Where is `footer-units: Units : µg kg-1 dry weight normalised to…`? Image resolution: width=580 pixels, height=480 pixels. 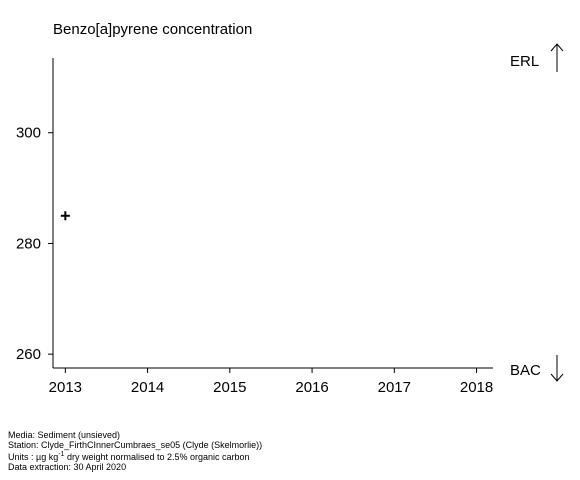 footer-units: Units : µg kg-1 dry weight normalised to… is located at coordinates (135, 456).